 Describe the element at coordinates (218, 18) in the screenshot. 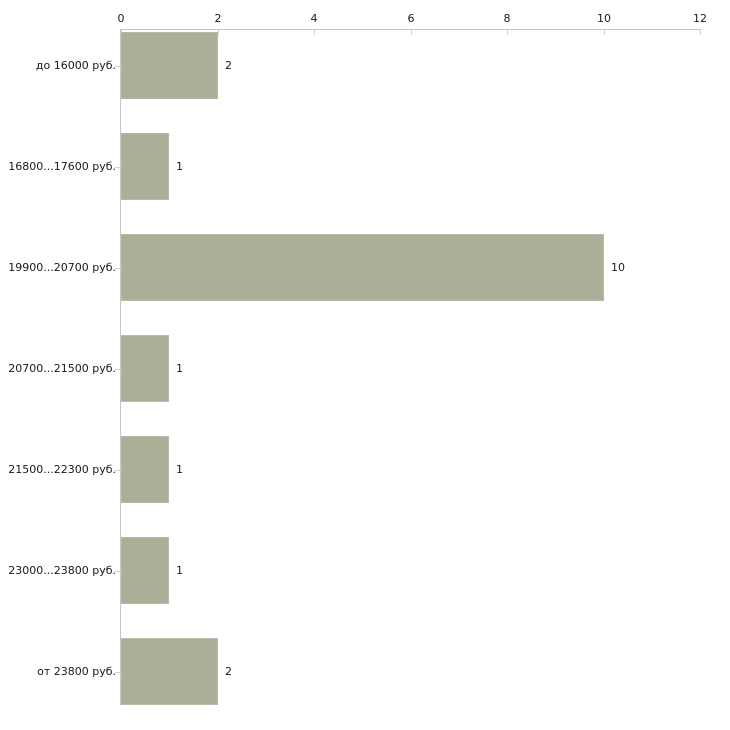

I see `x-tick-label: 2` at that location.